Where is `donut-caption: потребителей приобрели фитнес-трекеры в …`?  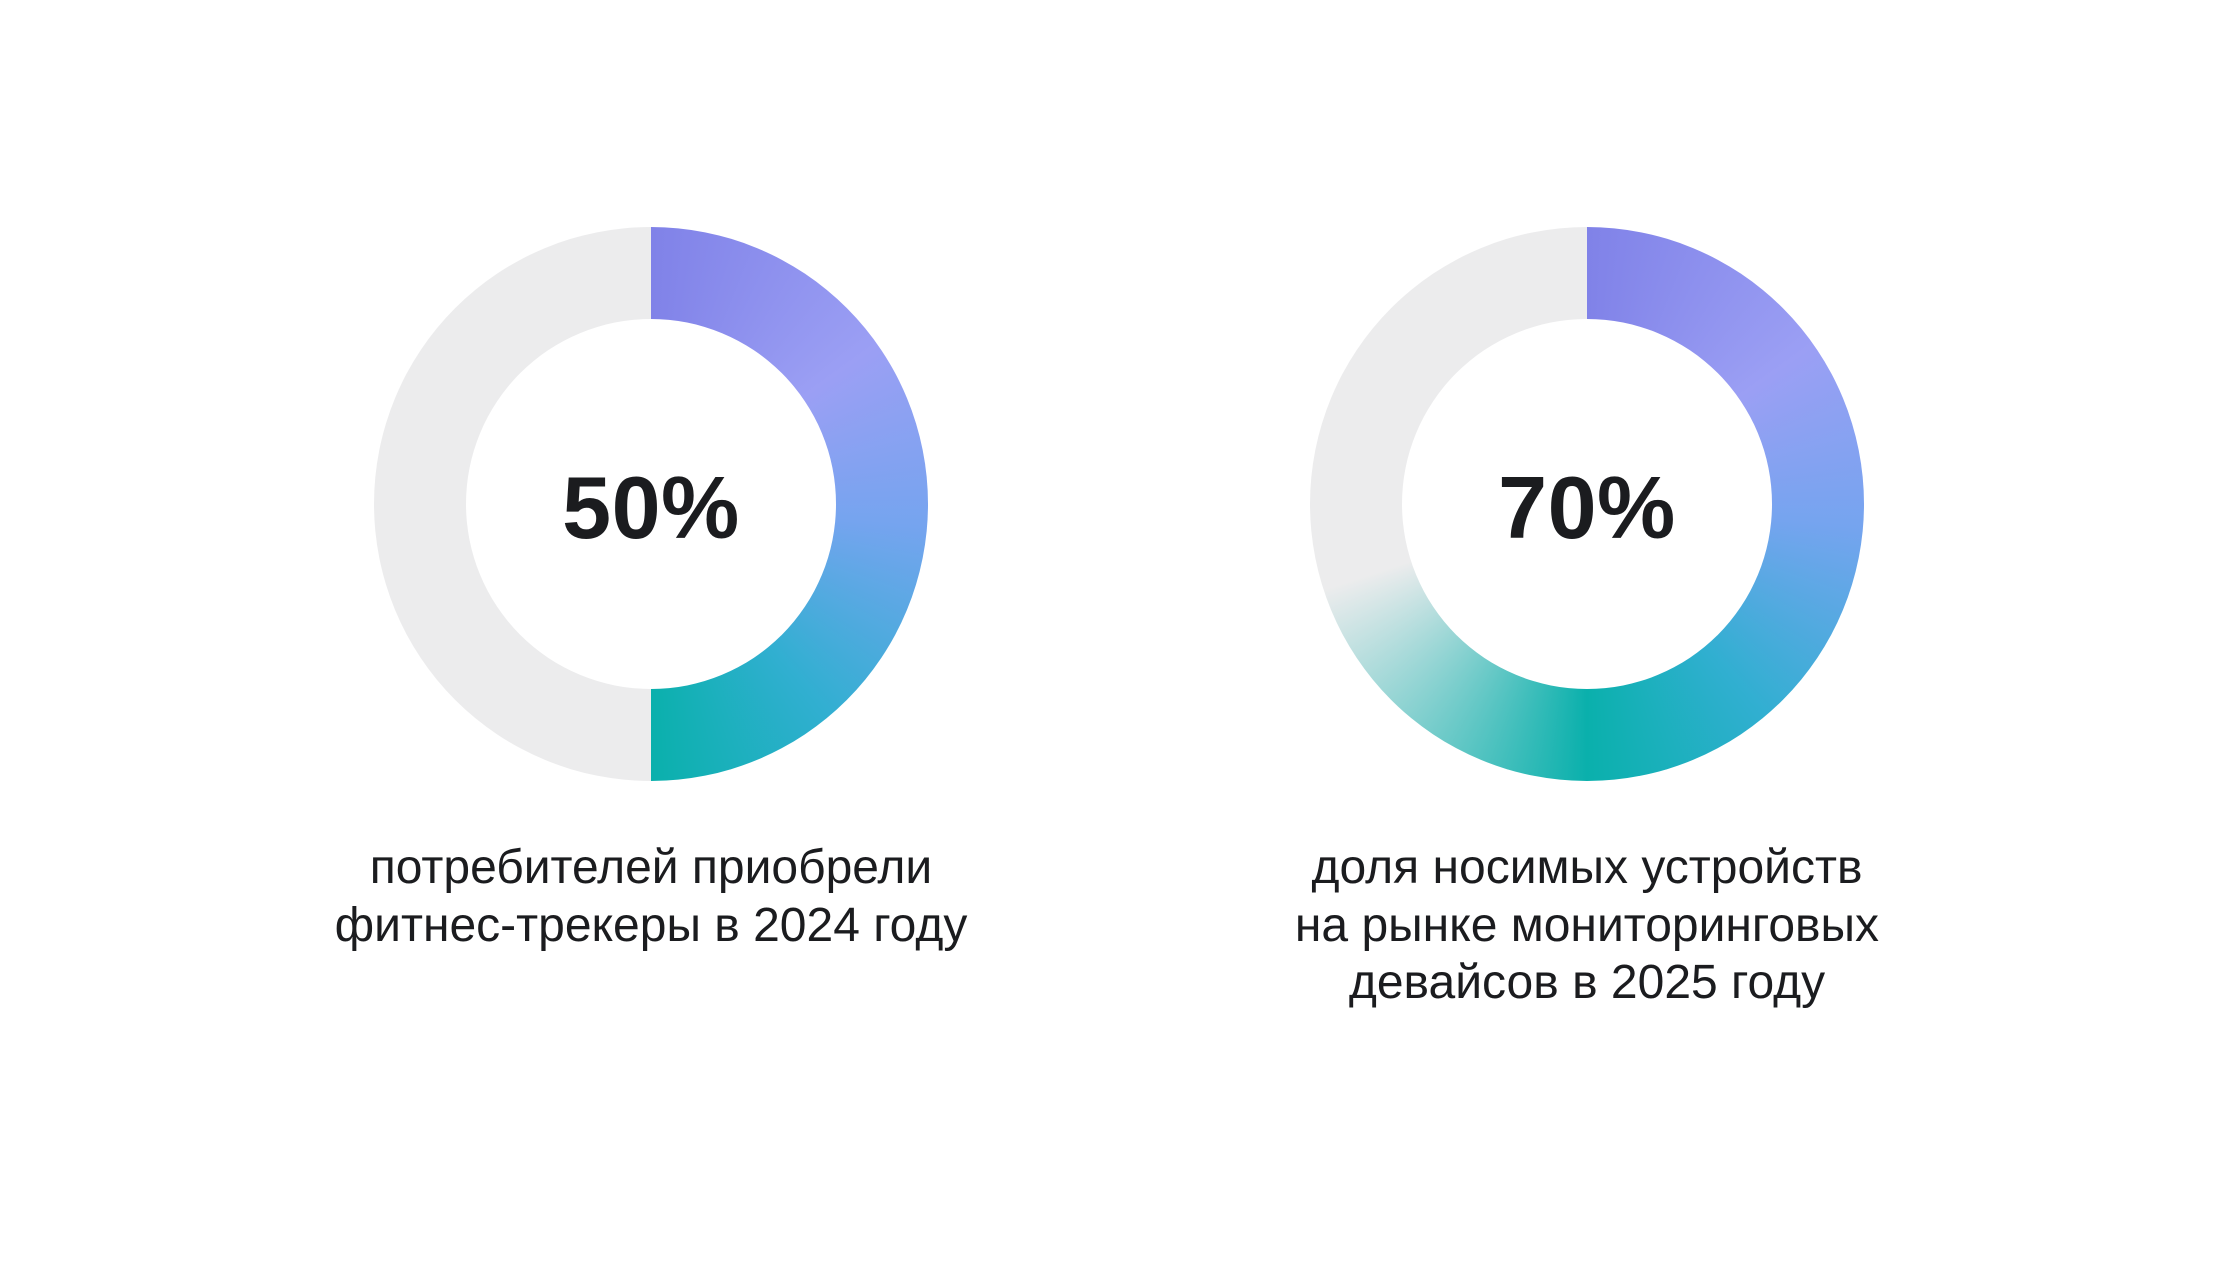
donut-caption: потребителей приобрели фитнес-трекеры в … is located at coordinates (651, 896).